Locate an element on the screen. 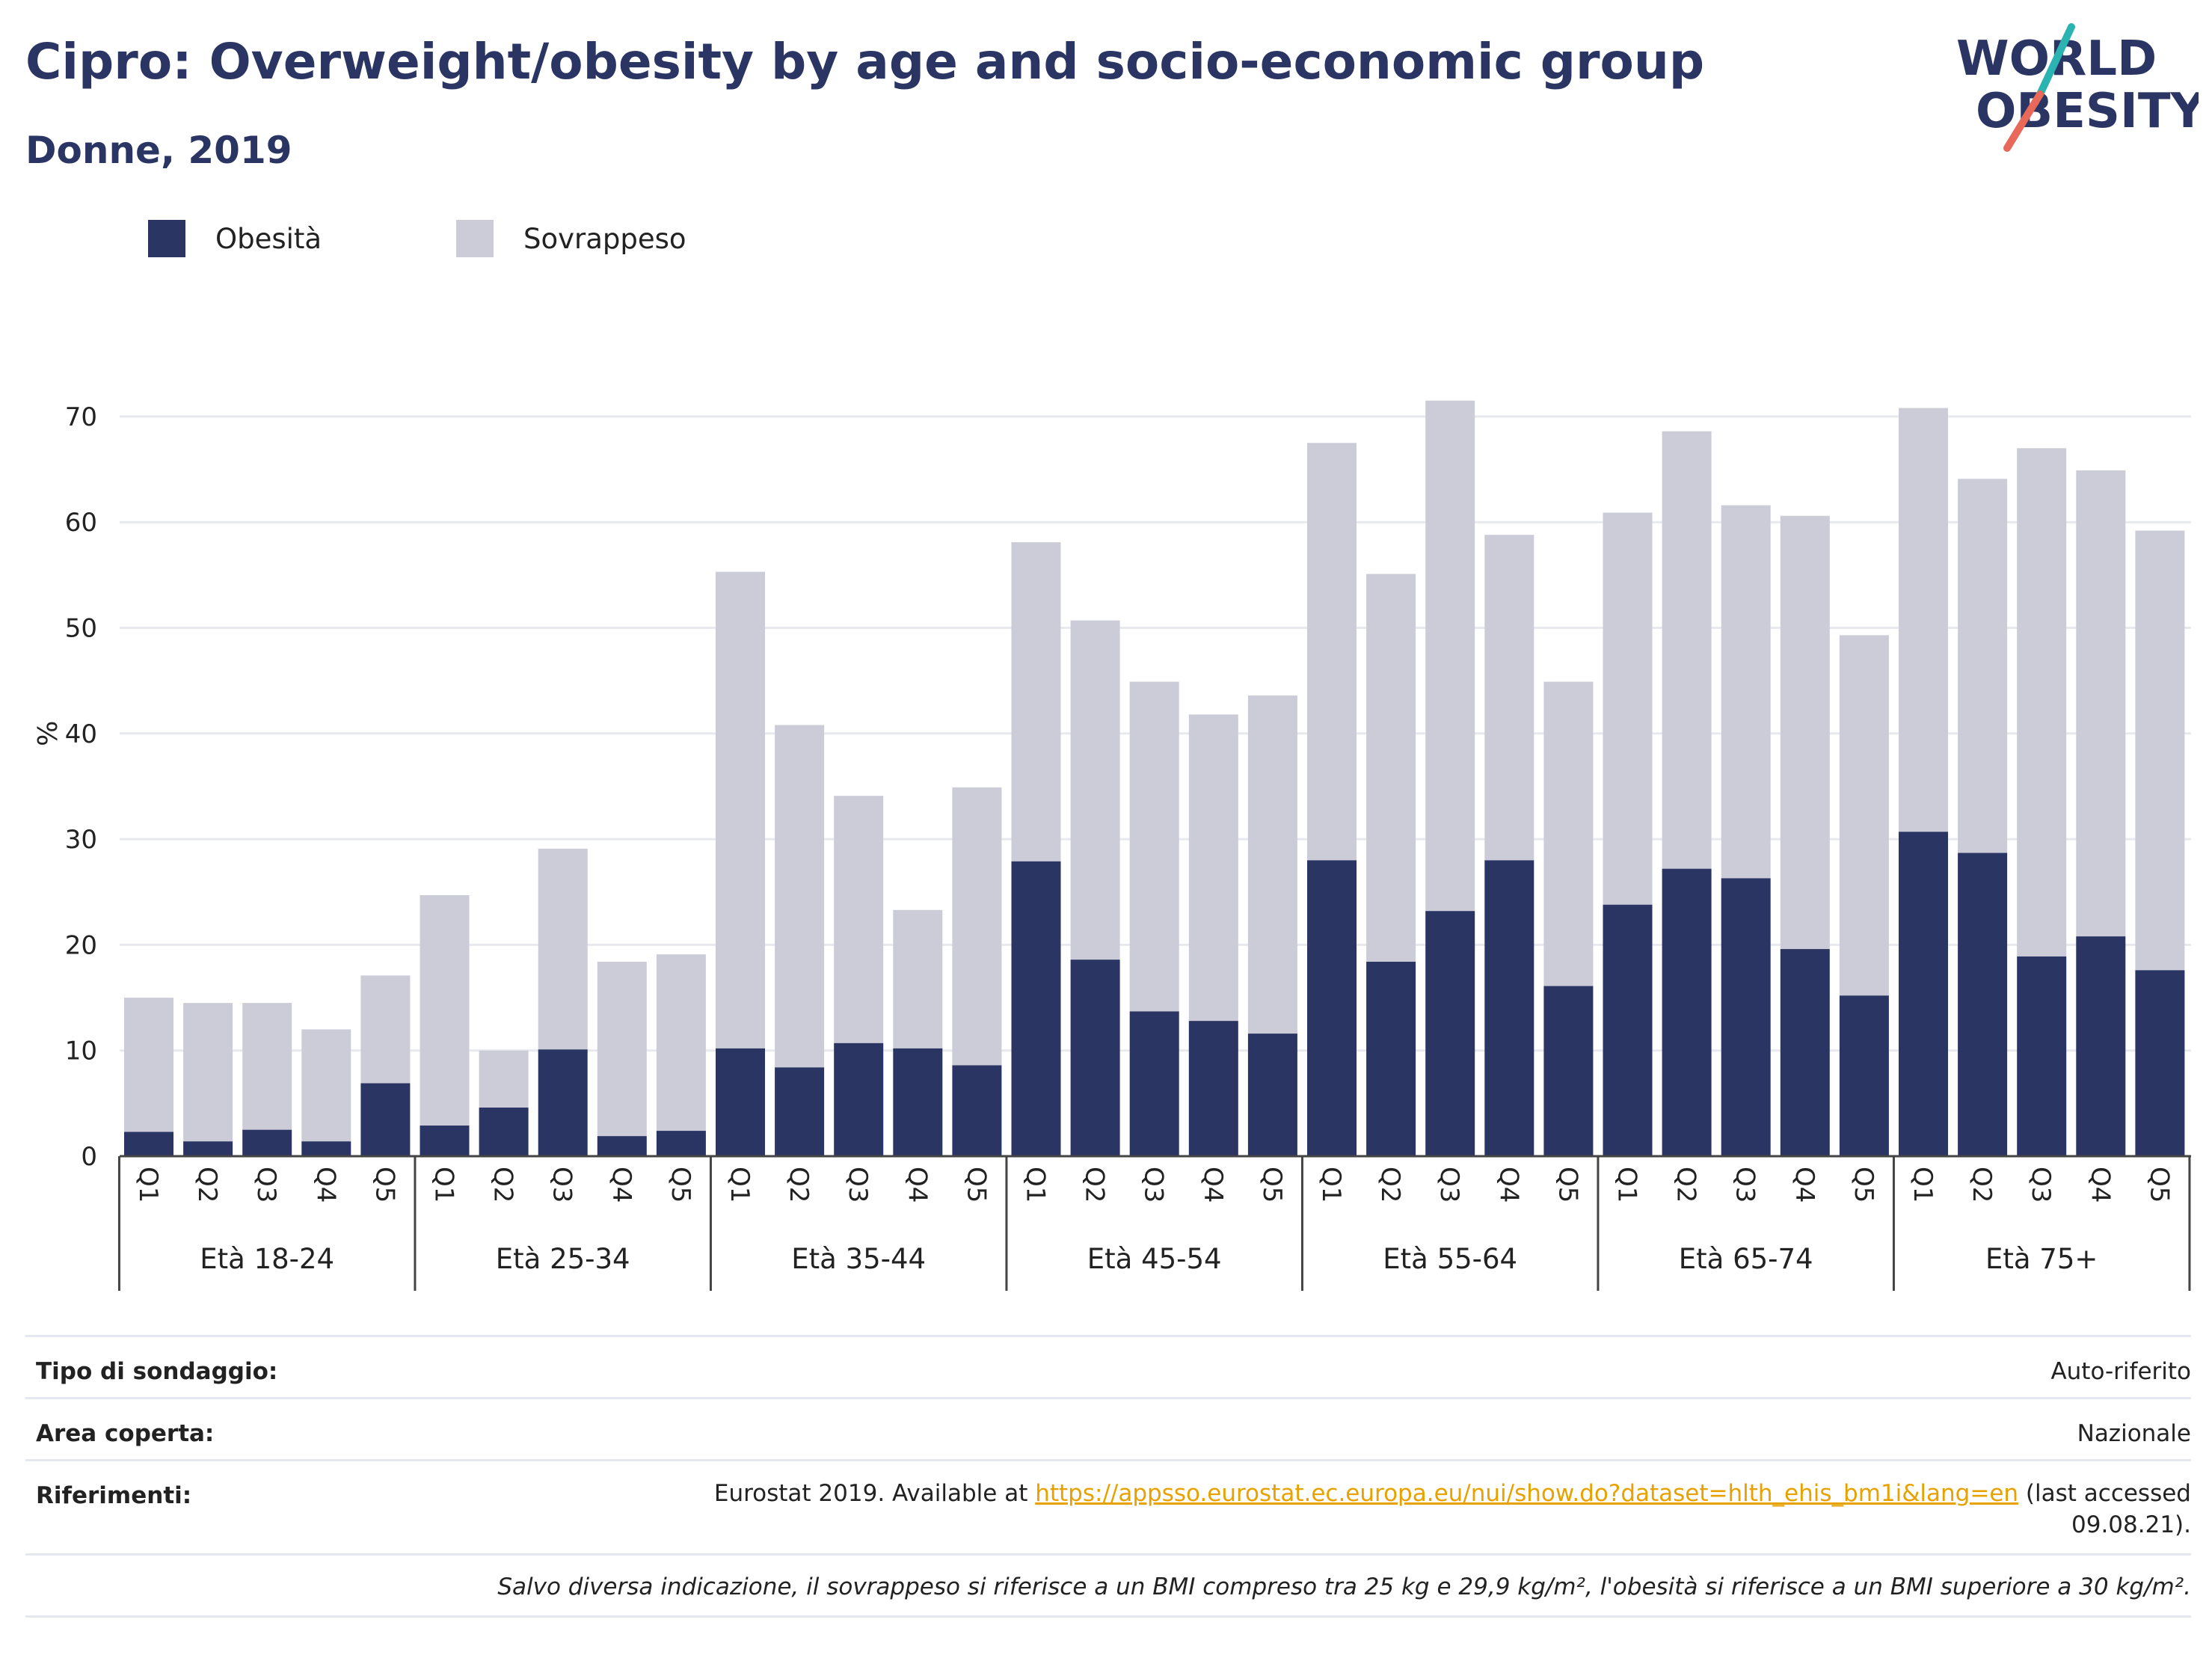 The image size is (2212, 1655). legend-item-overweight: Sovrappeso is located at coordinates (571, 238).